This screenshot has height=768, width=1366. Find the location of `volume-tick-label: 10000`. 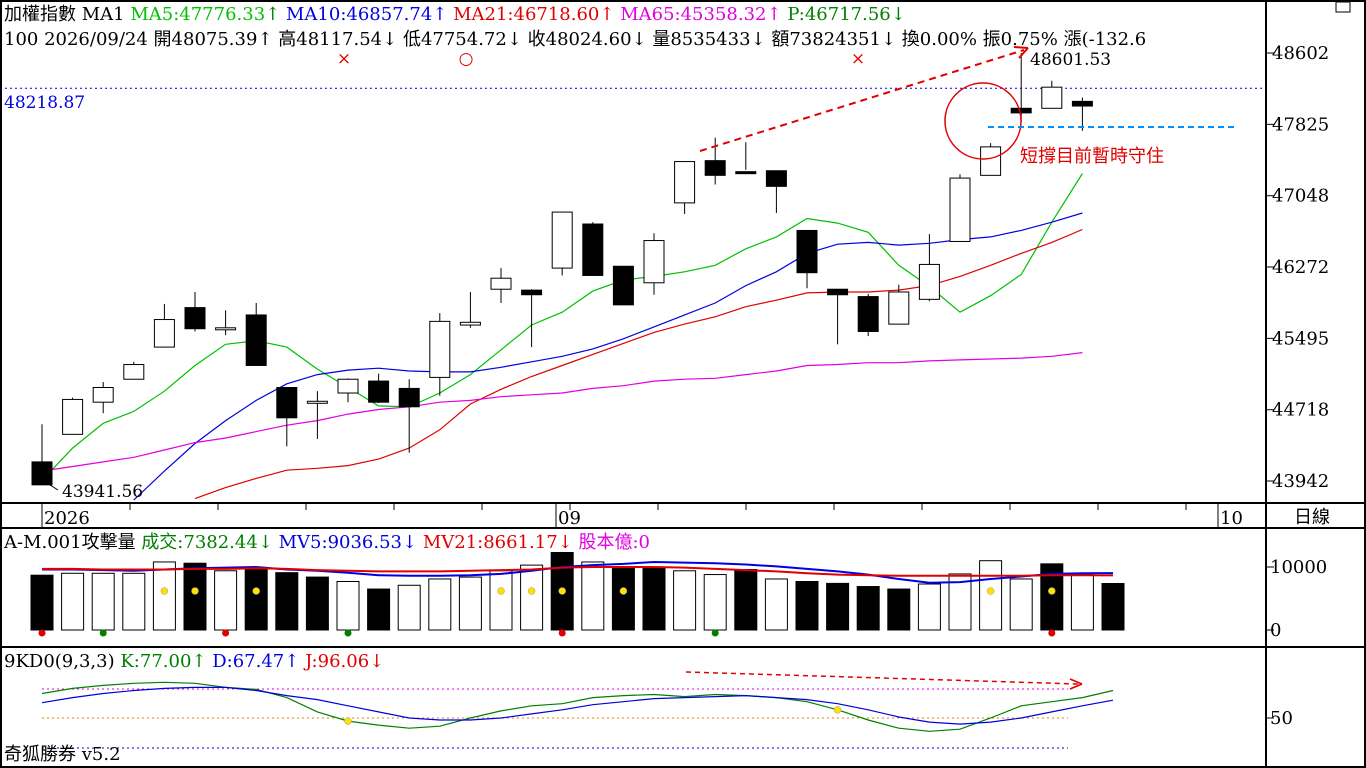

volume-tick-label: 10000 is located at coordinates (1298, 567).